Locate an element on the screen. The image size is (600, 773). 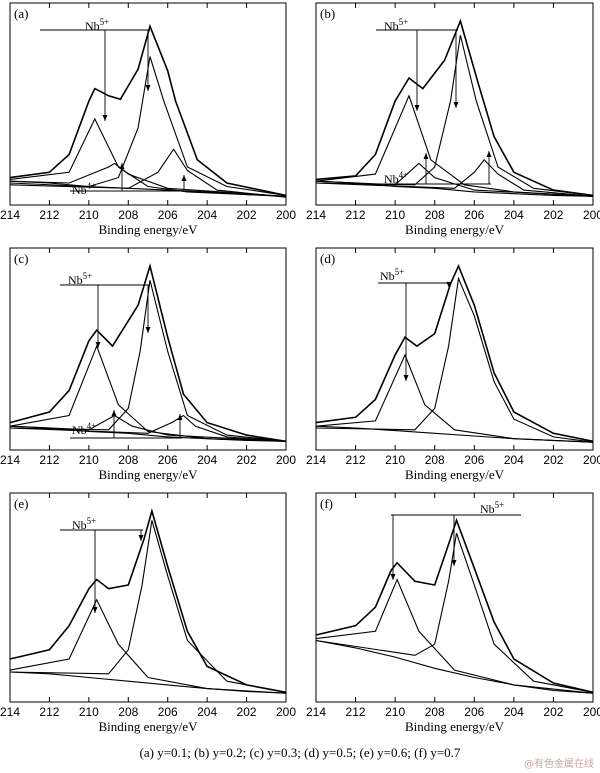
panel-label: (b) is located at coordinates (327, 13).